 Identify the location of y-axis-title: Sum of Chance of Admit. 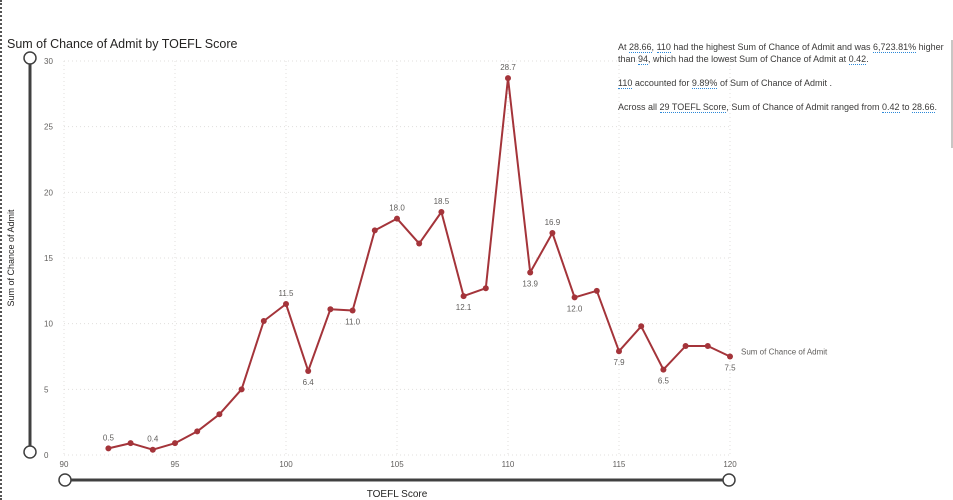
(11, 258).